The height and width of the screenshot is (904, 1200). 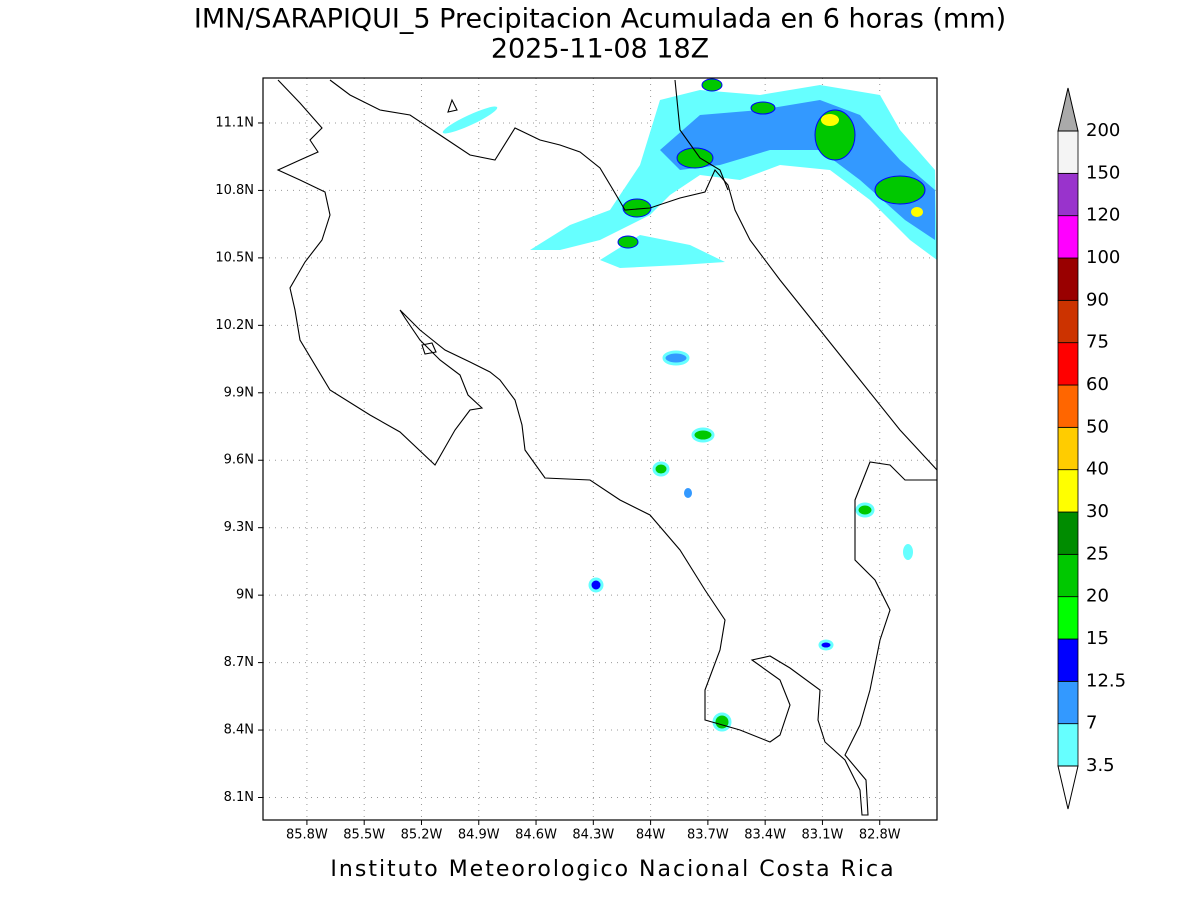 I want to click on x-tick-label: 84.9W, so click(x=479, y=835).